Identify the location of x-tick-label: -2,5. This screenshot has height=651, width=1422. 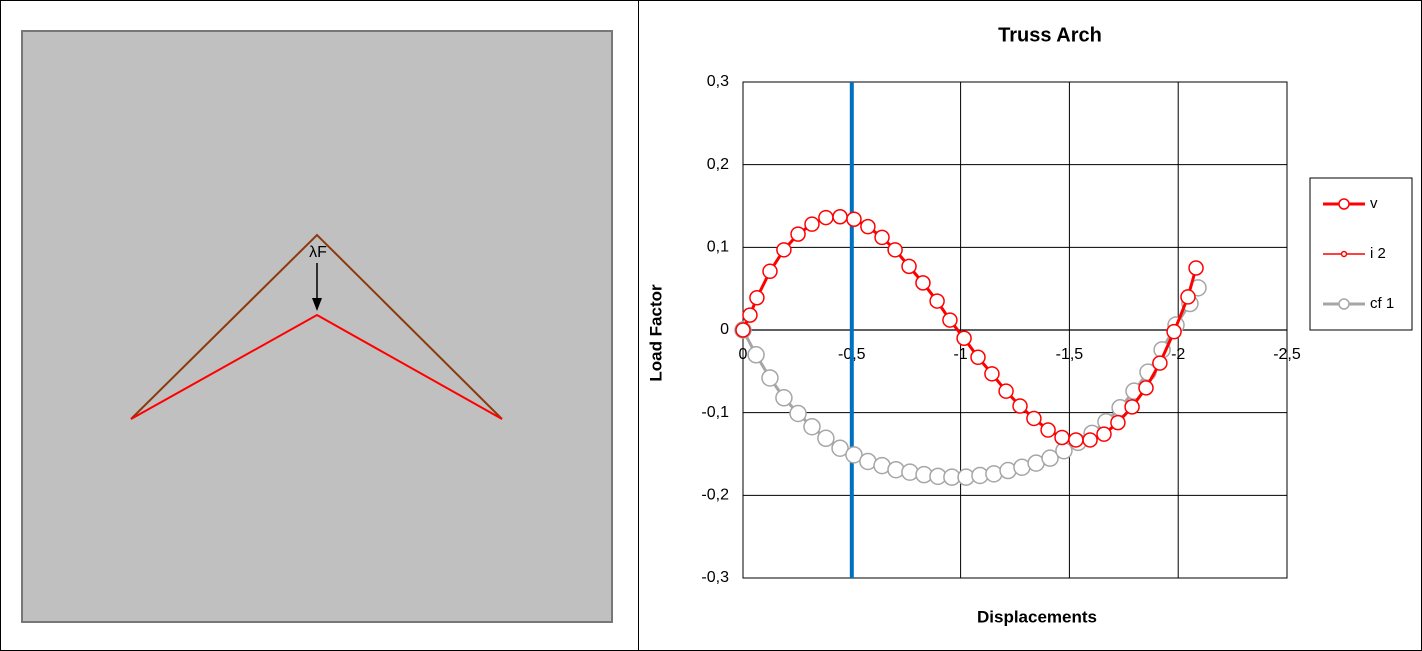
(1287, 354).